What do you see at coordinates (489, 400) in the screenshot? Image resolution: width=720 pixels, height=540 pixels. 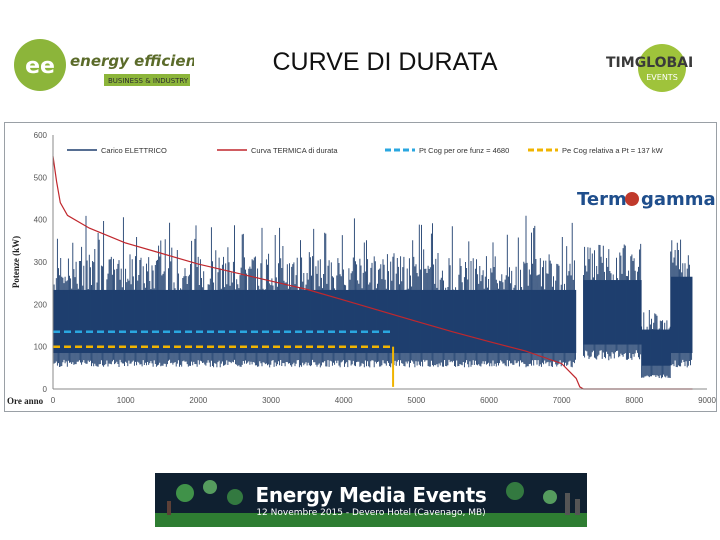 I see `x-tick-label: 6000` at bounding box center [489, 400].